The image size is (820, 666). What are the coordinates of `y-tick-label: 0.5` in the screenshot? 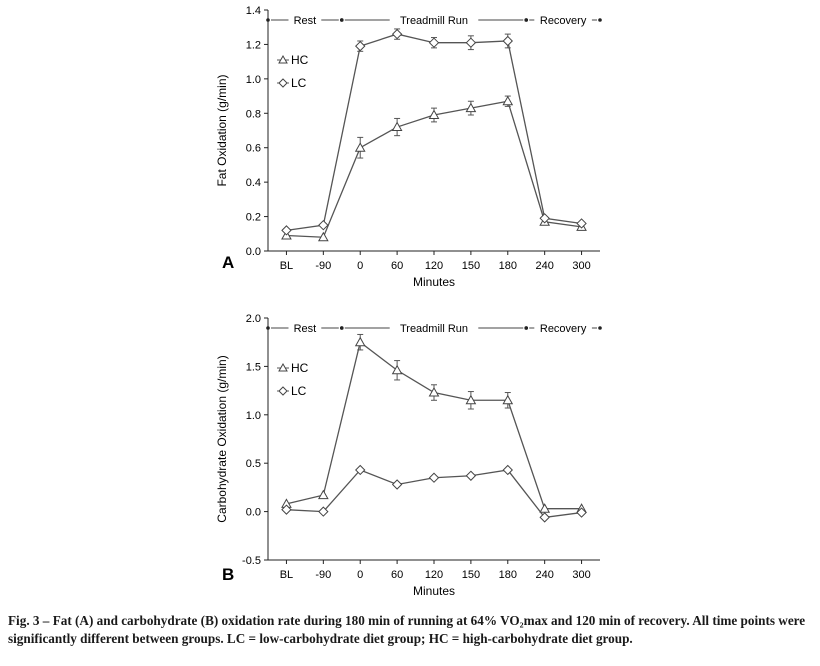 It's located at (253, 464).